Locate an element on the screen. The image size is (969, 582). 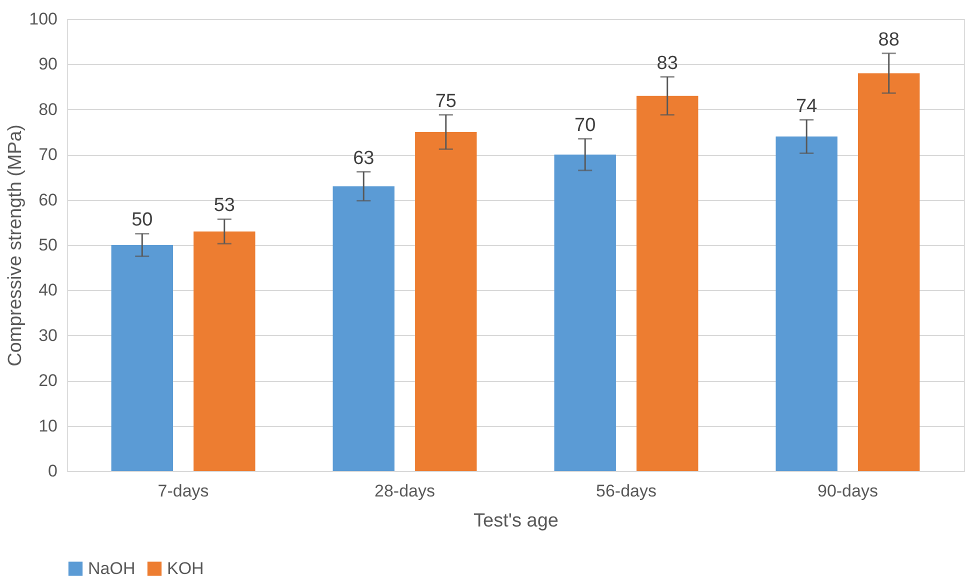
y-tick-label: 100 is located at coordinates (43, 19).